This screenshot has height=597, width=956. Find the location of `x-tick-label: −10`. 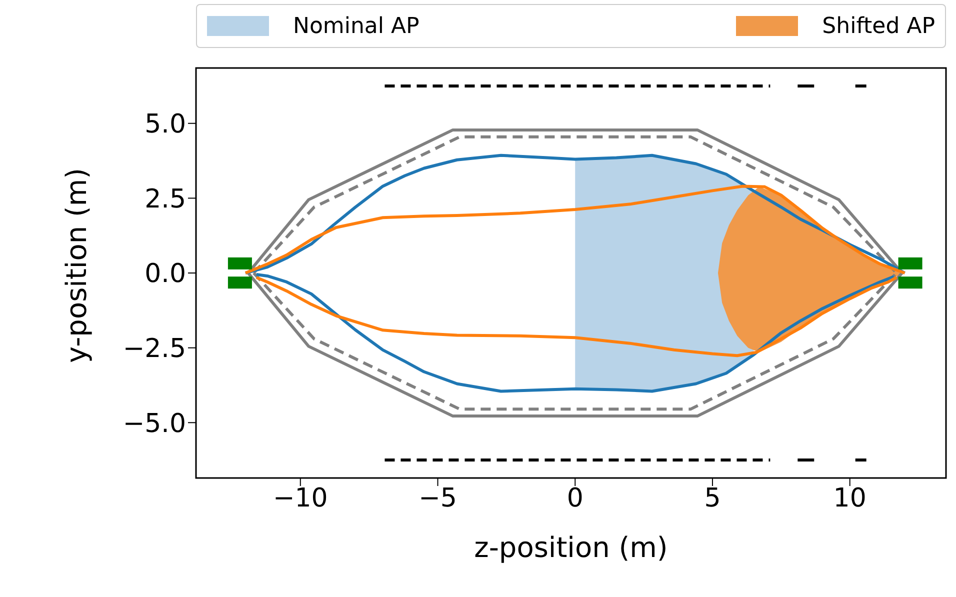

x-tick-label: −10 is located at coordinates (300, 498).